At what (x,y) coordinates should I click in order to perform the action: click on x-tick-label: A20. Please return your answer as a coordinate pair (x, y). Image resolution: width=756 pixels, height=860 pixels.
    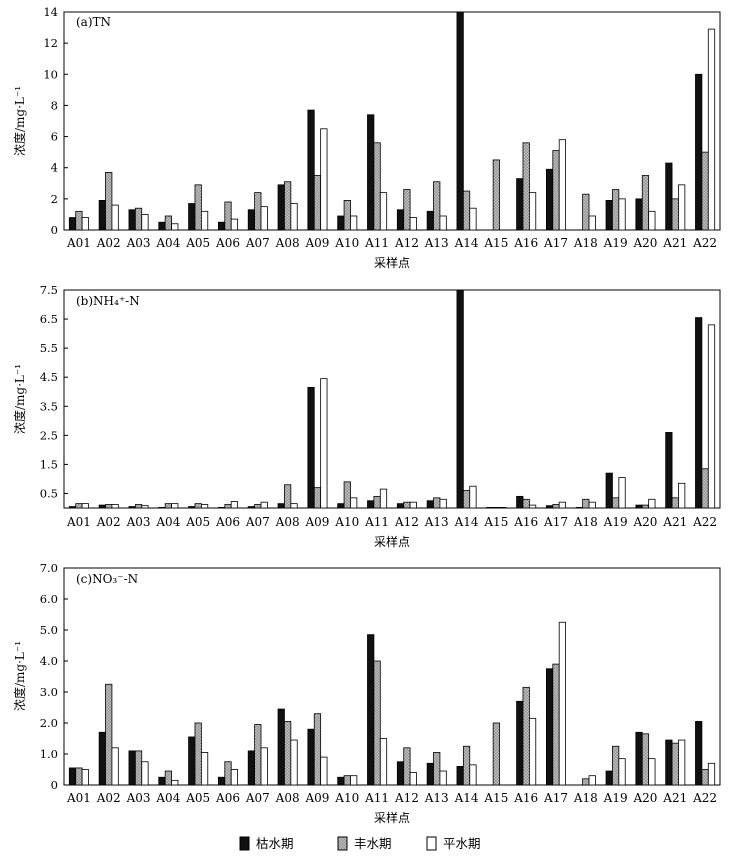
    Looking at the image, I should click on (644, 522).